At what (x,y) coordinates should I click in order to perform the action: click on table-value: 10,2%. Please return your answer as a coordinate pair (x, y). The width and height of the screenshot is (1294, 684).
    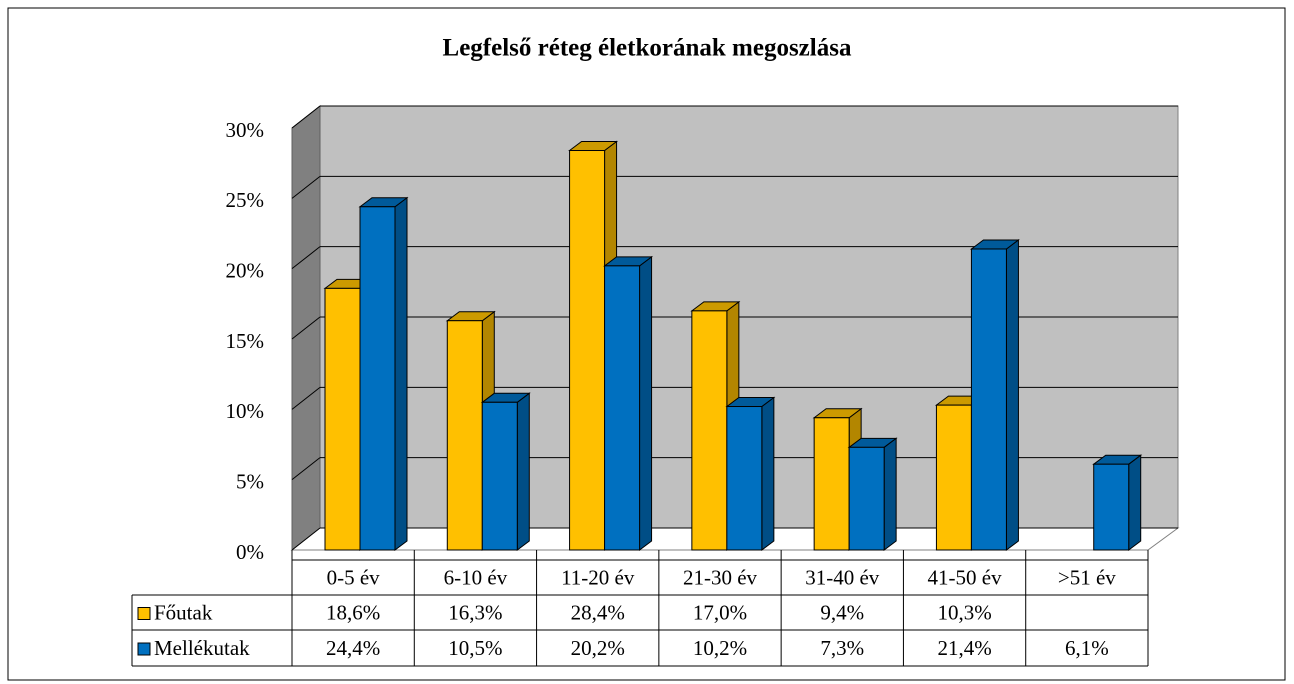
    Looking at the image, I should click on (720, 648).